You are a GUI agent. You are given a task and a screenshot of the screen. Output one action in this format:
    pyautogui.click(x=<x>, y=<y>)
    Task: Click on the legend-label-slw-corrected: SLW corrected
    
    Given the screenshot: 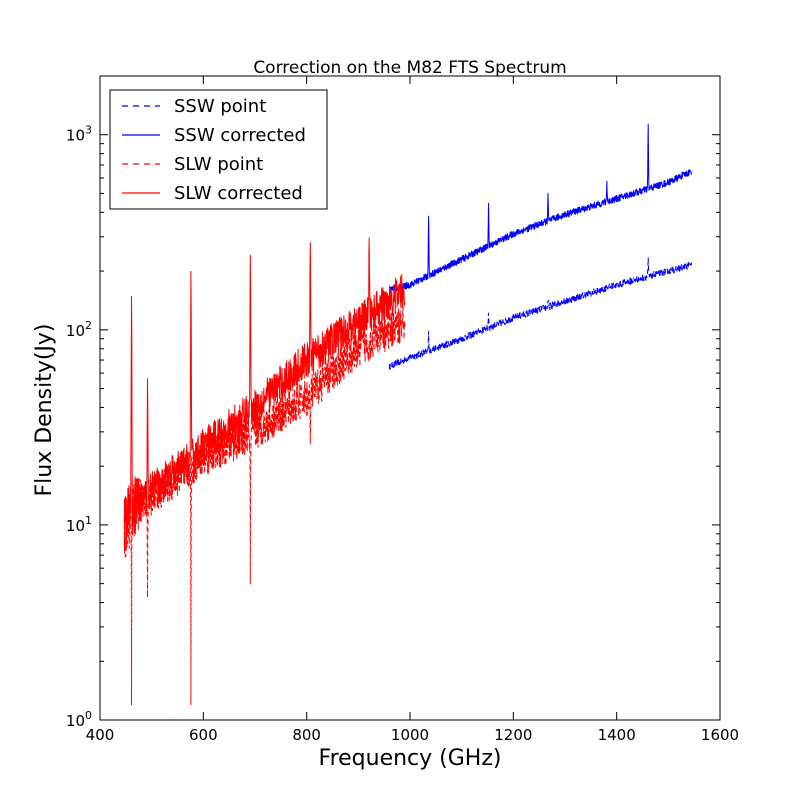 What is the action you would take?
    pyautogui.click(x=238, y=193)
    